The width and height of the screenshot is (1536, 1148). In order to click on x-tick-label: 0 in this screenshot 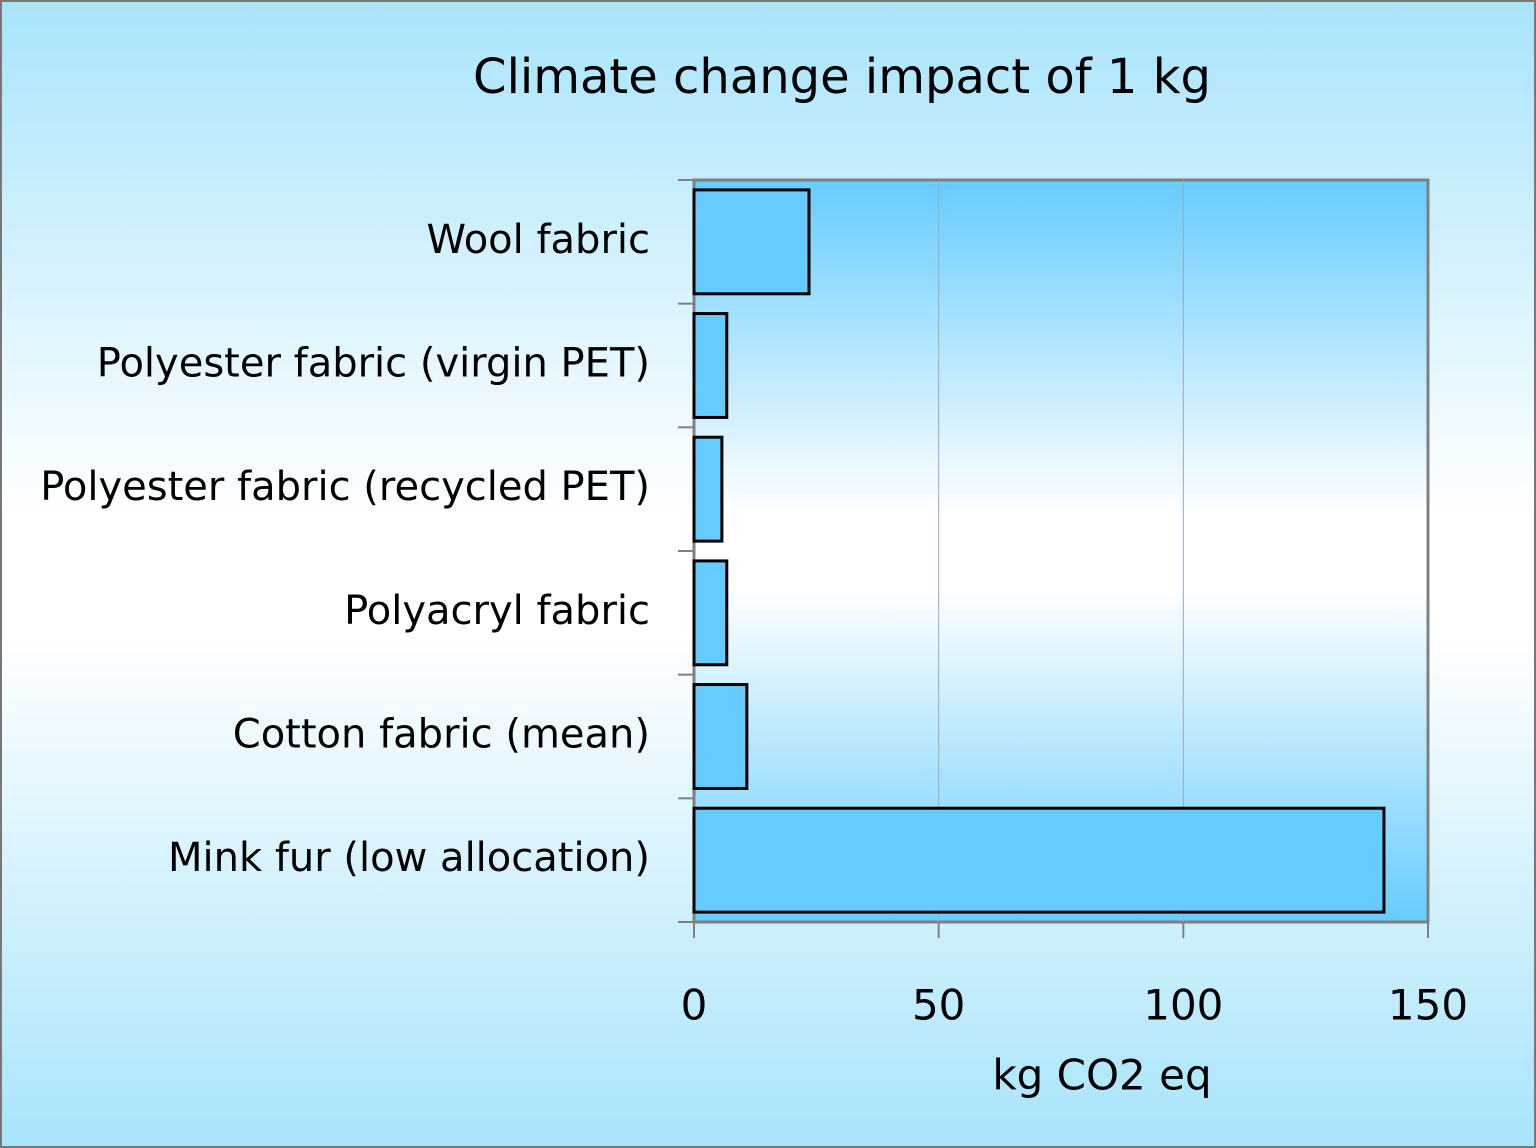, I will do `click(694, 1005)`.